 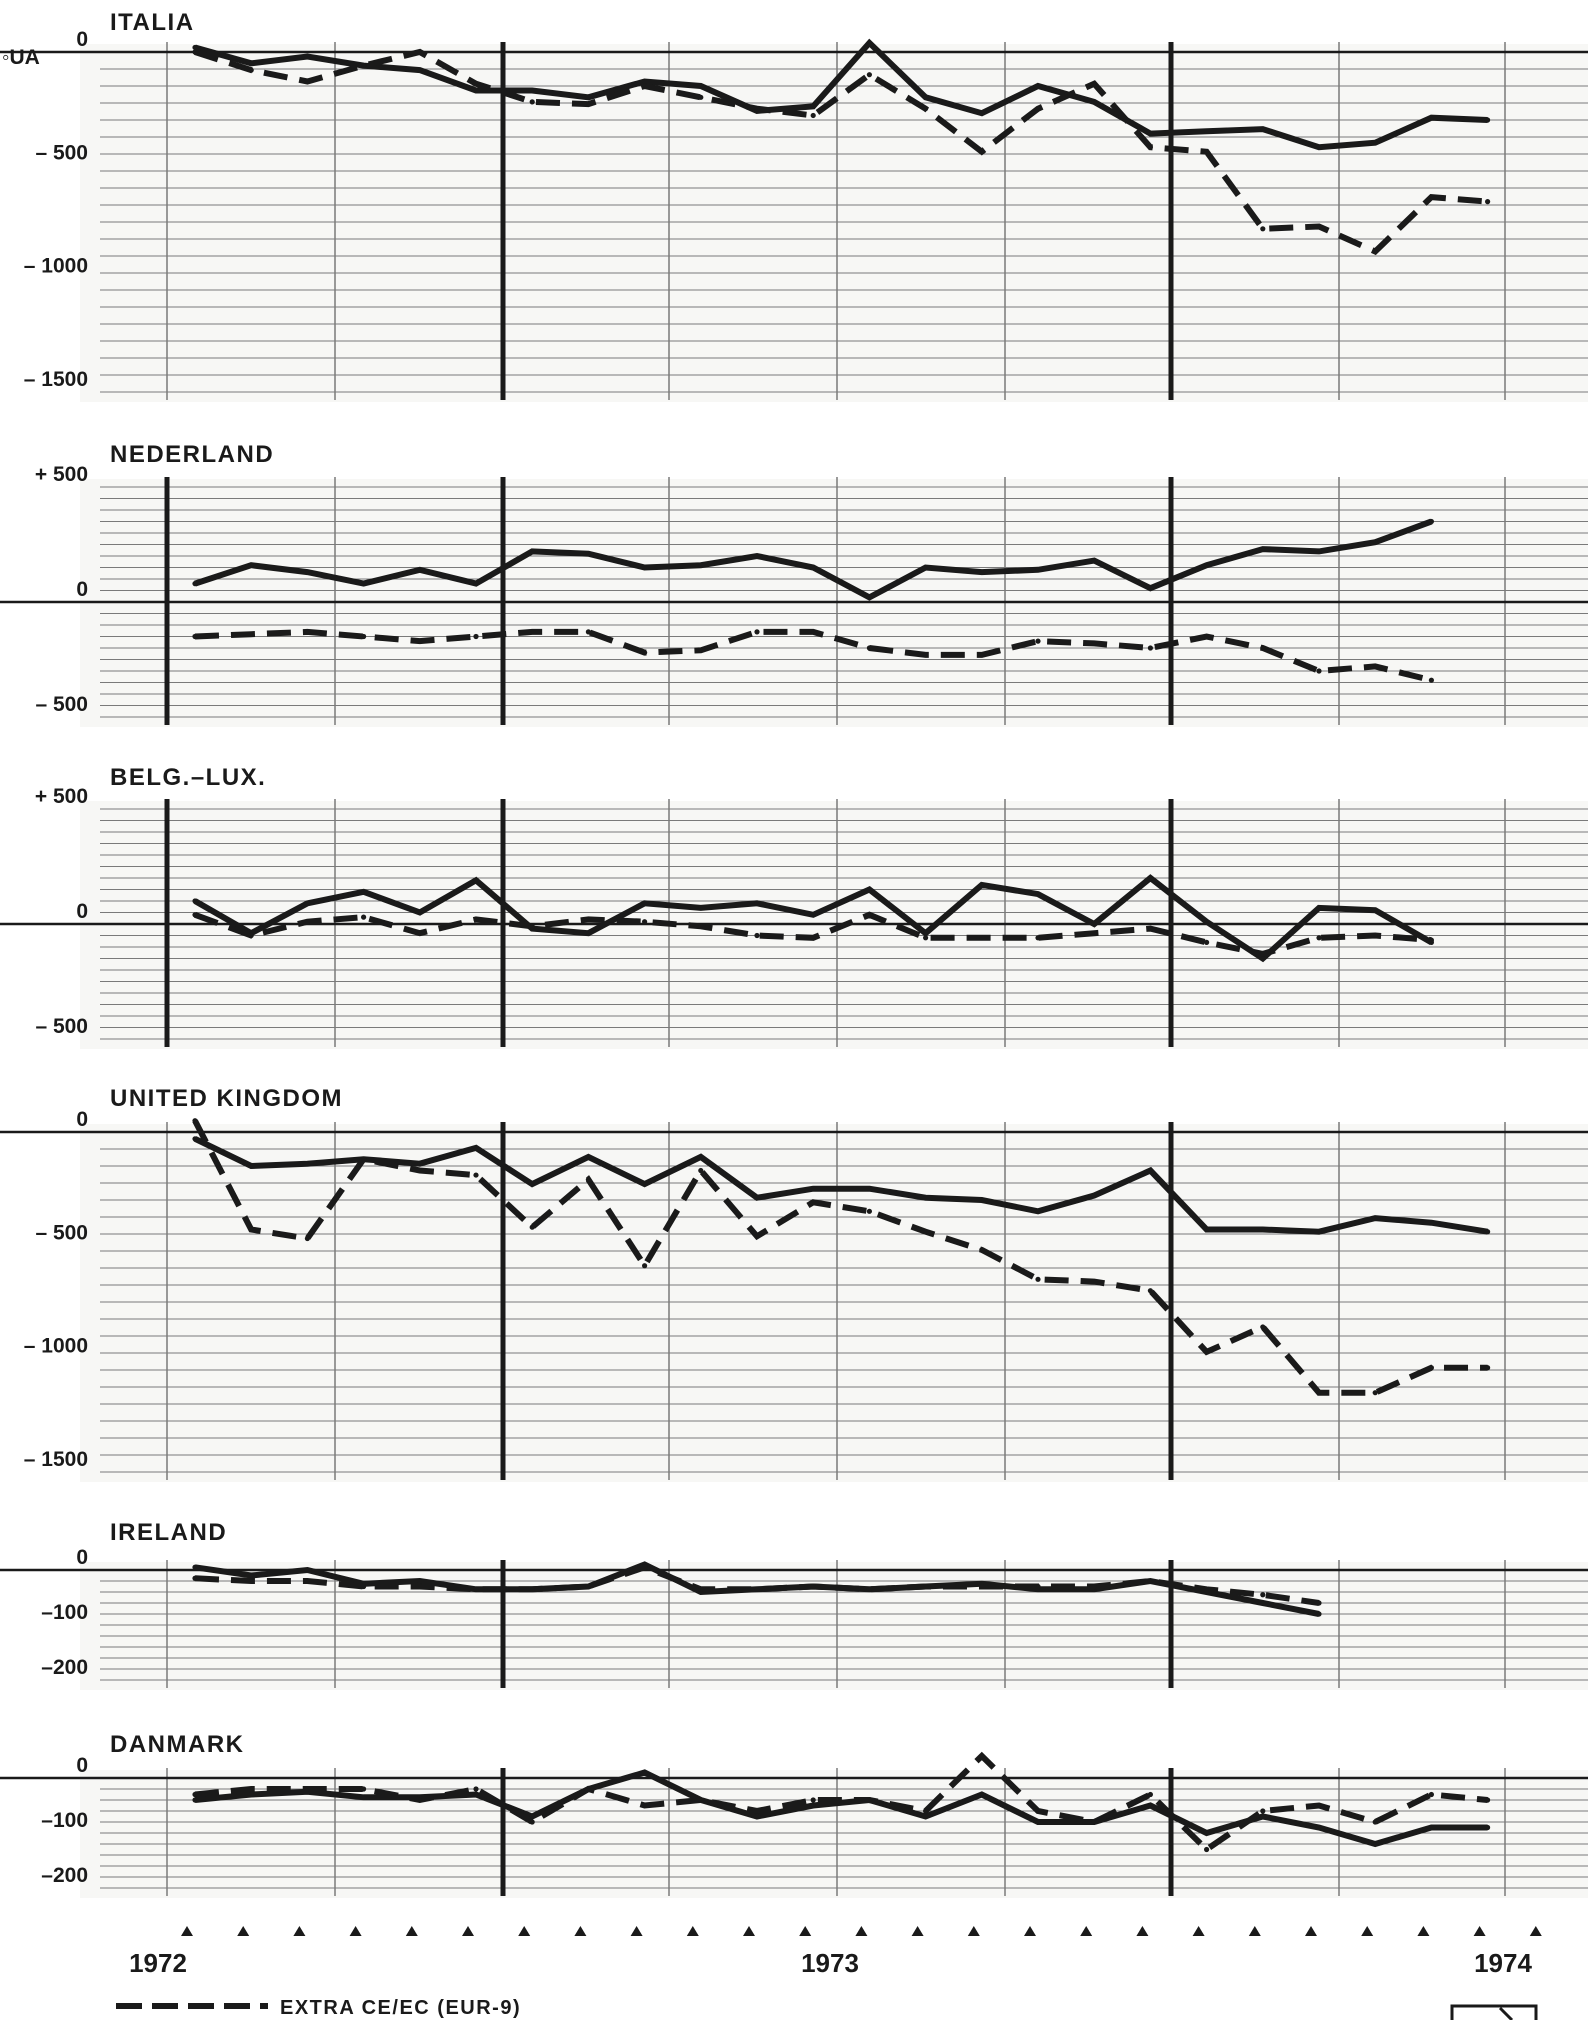 What do you see at coordinates (840, 1257) in the screenshot?
I see `series-line-dashed` at bounding box center [840, 1257].